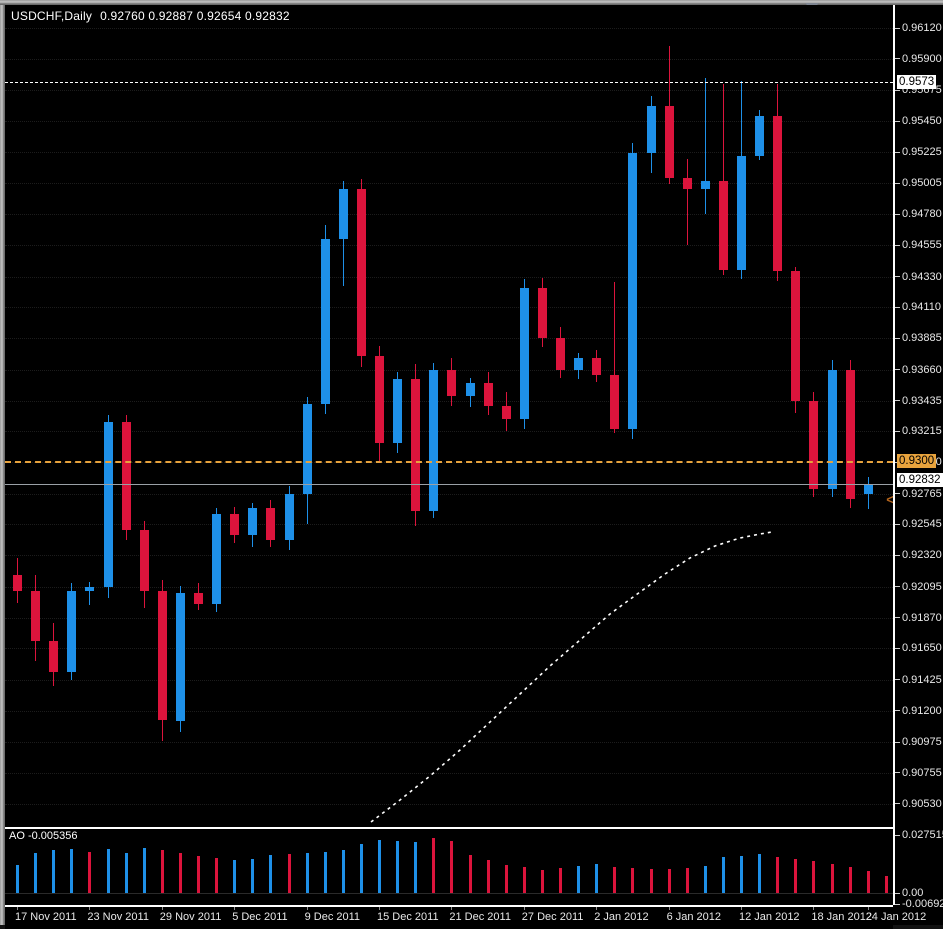 Image resolution: width=943 pixels, height=929 pixels. What do you see at coordinates (922, 742) in the screenshot?
I see `price-tick-label: 0.90975` at bounding box center [922, 742].